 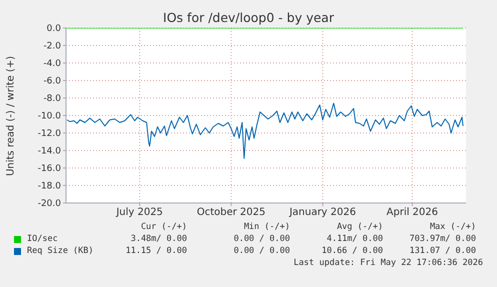 What do you see at coordinates (155, 251) in the screenshot?
I see `text: 11.15 / 0.00` at bounding box center [155, 251].